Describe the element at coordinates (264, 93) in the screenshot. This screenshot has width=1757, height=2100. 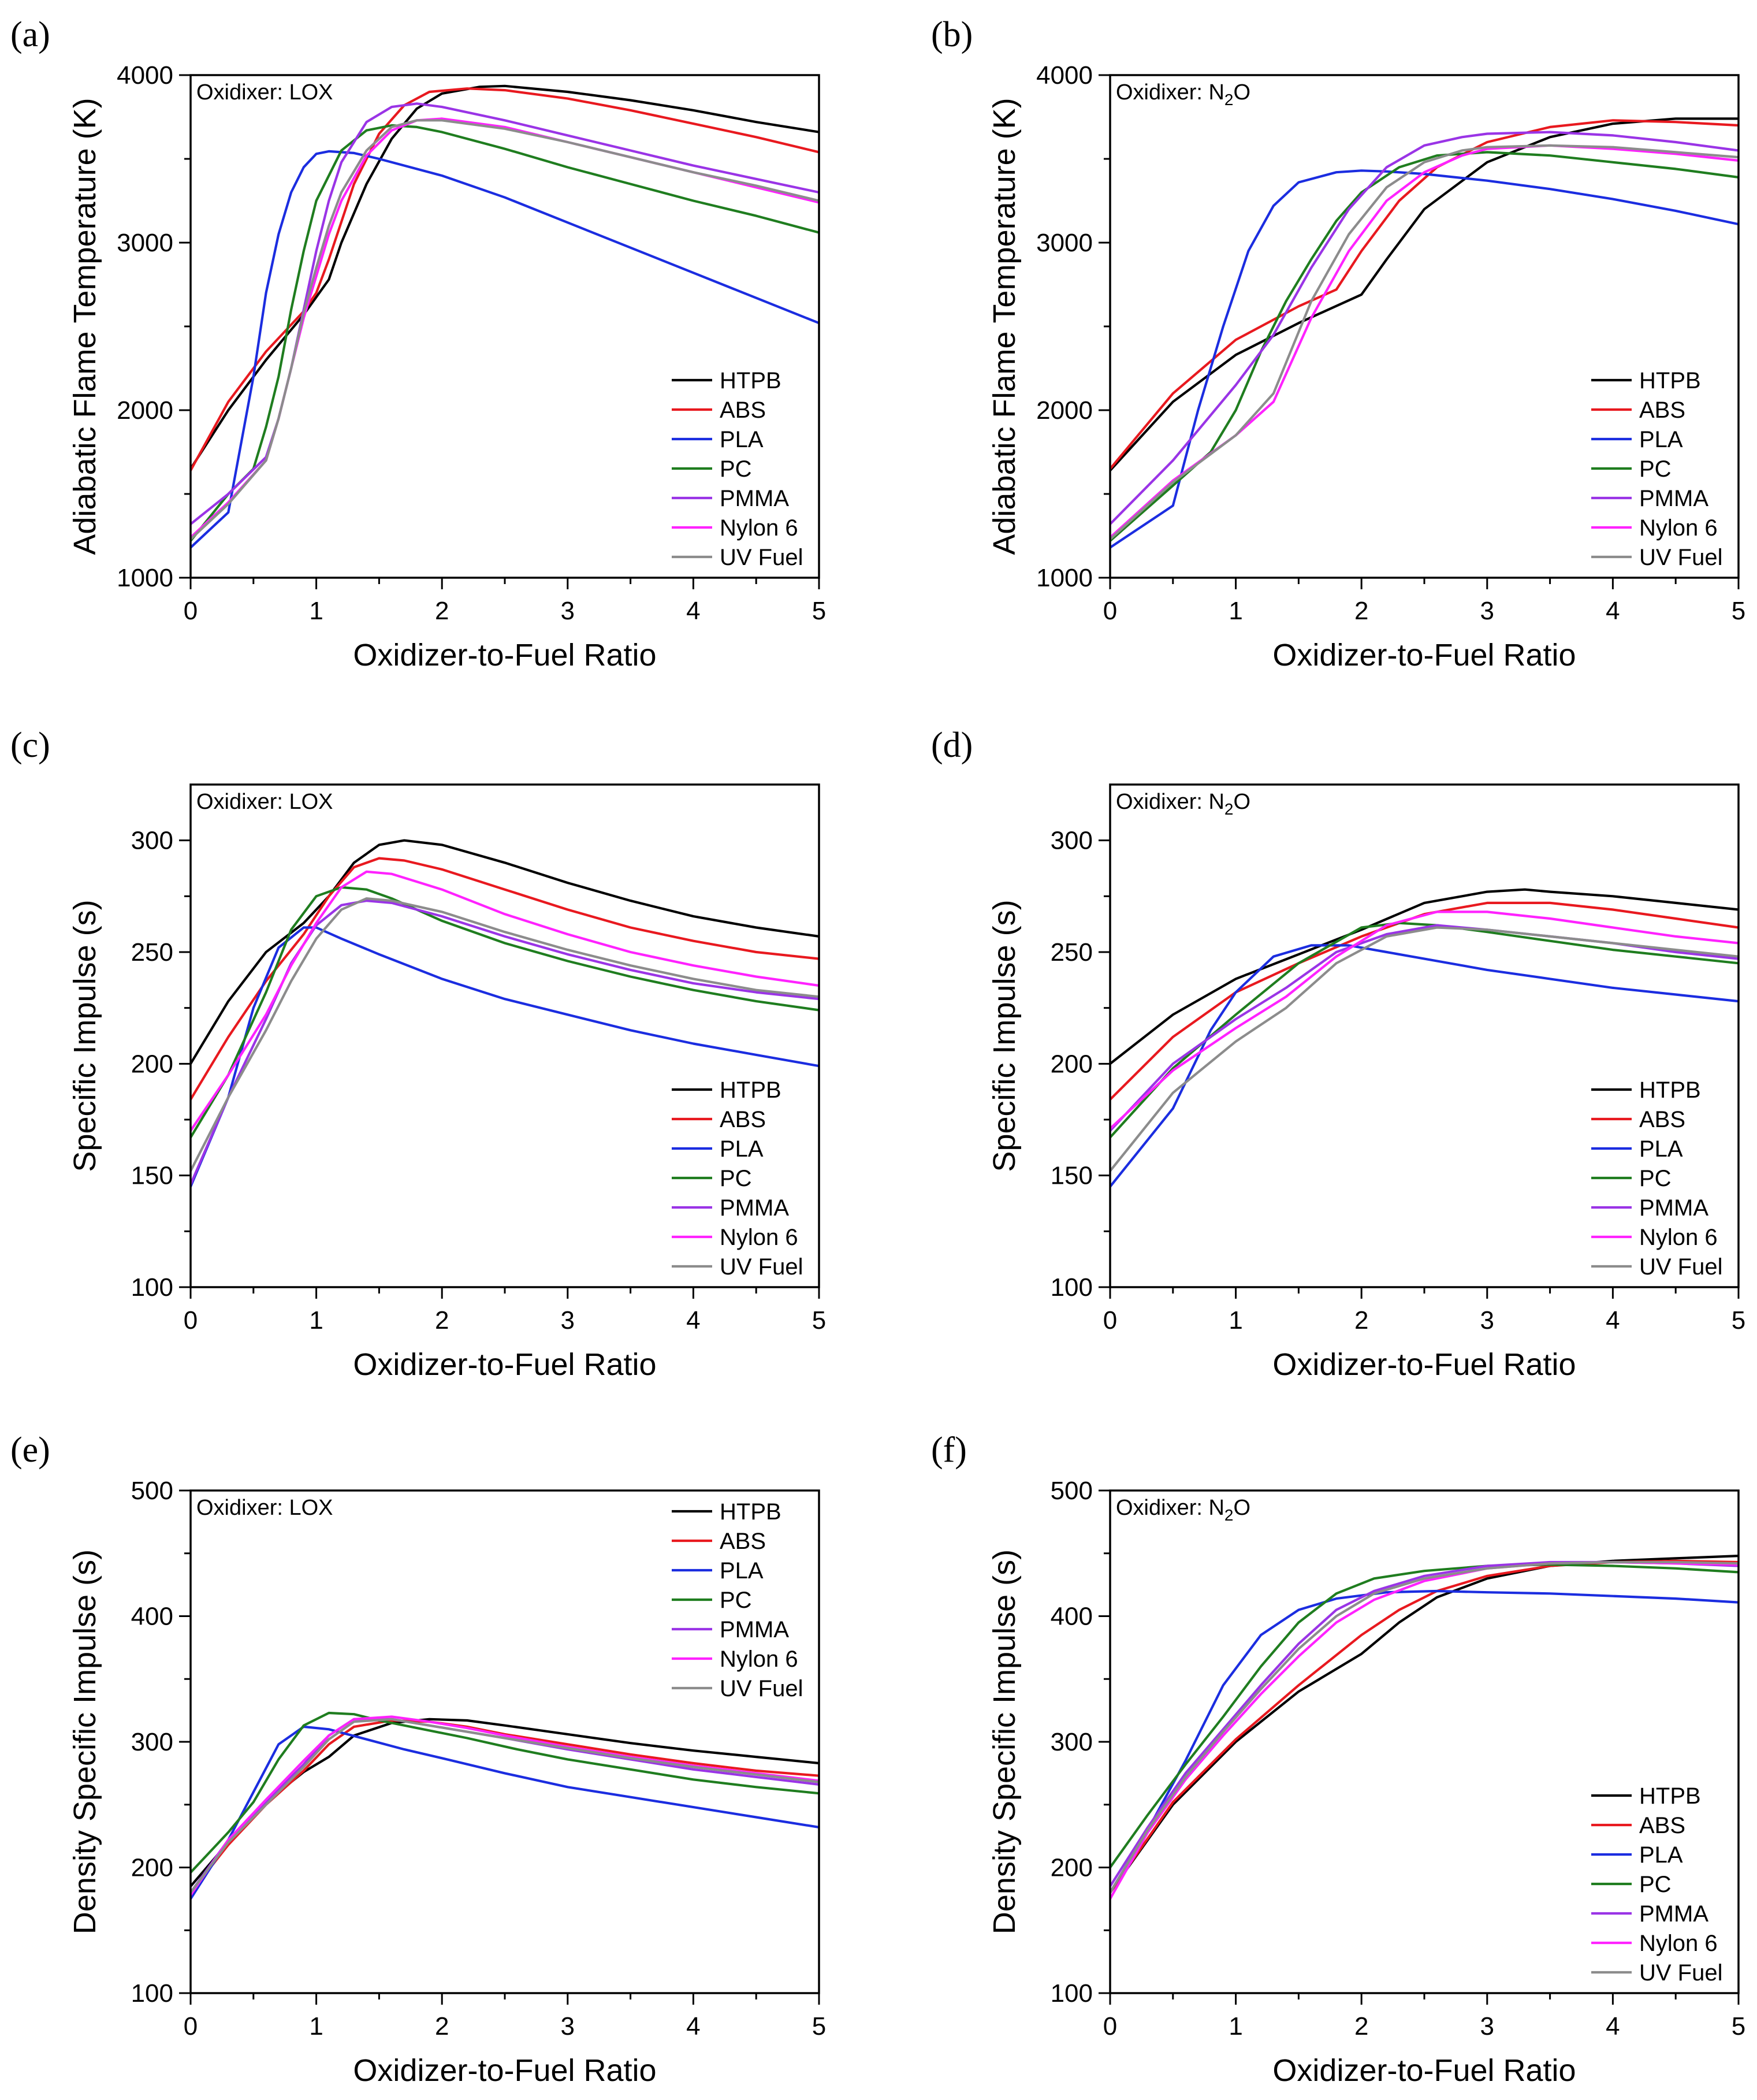
I see `oxidizer-annotation: Oxidixer: LOX` at that location.